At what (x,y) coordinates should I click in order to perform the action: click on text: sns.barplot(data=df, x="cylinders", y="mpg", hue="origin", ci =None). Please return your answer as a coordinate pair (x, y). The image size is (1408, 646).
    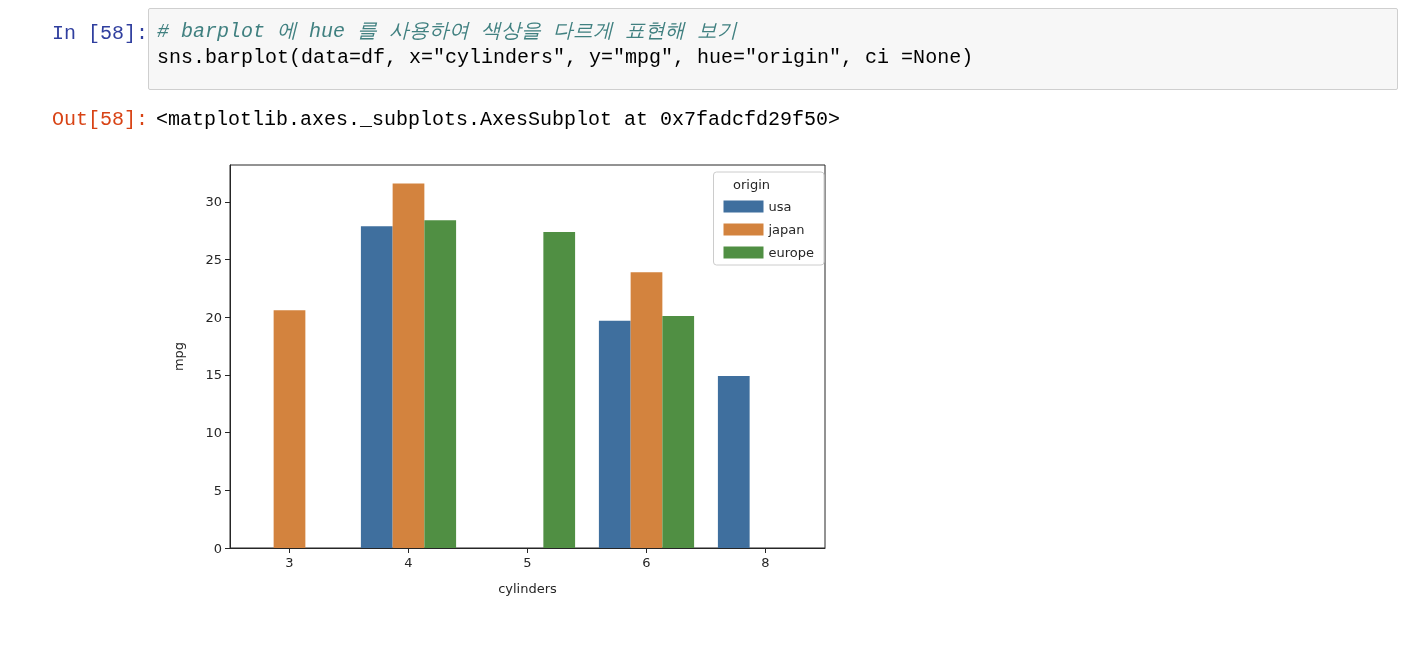
    Looking at the image, I should click on (566, 58).